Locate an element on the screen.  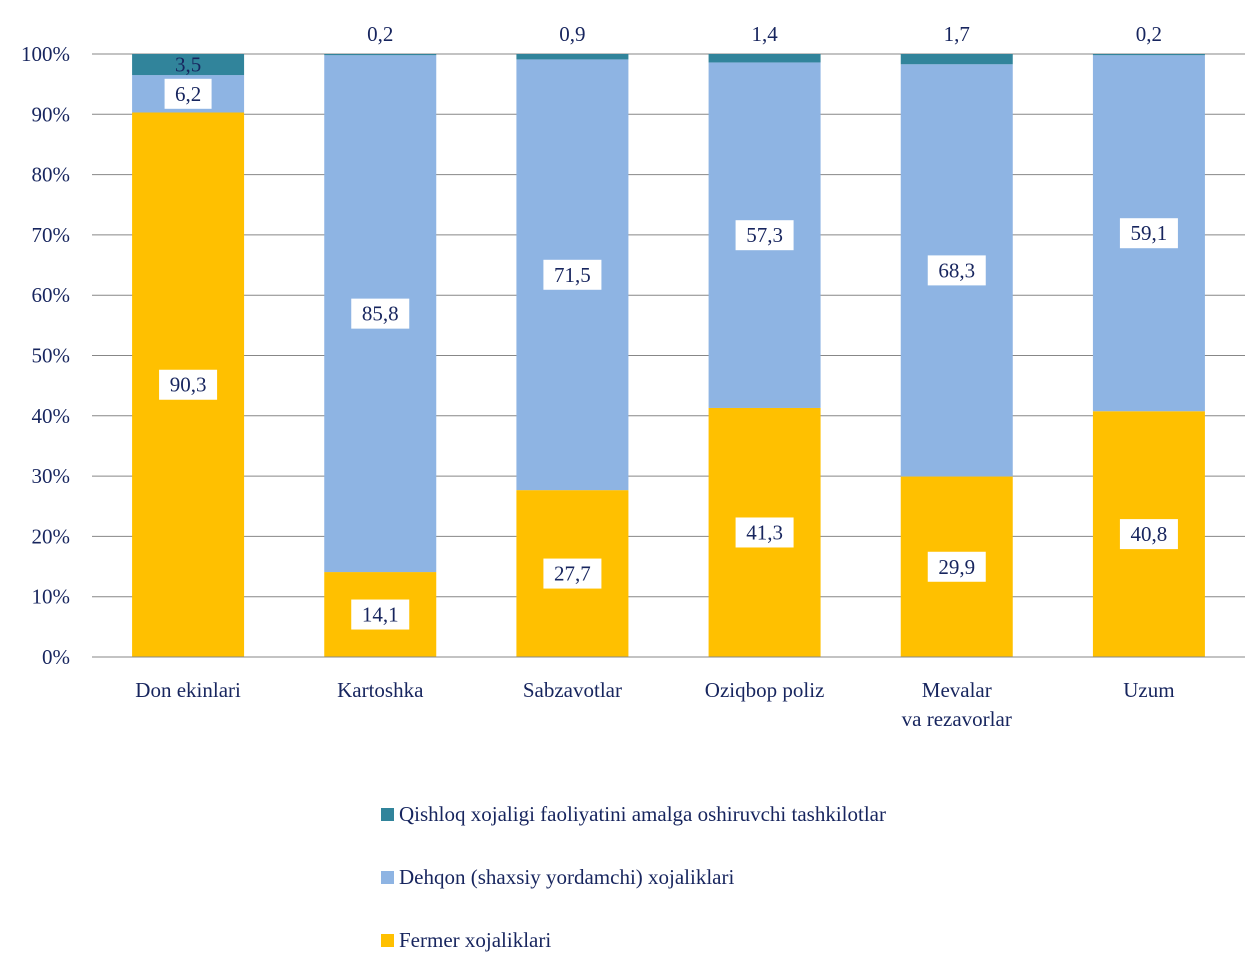
data-label: 41,3 is located at coordinates (764, 532).